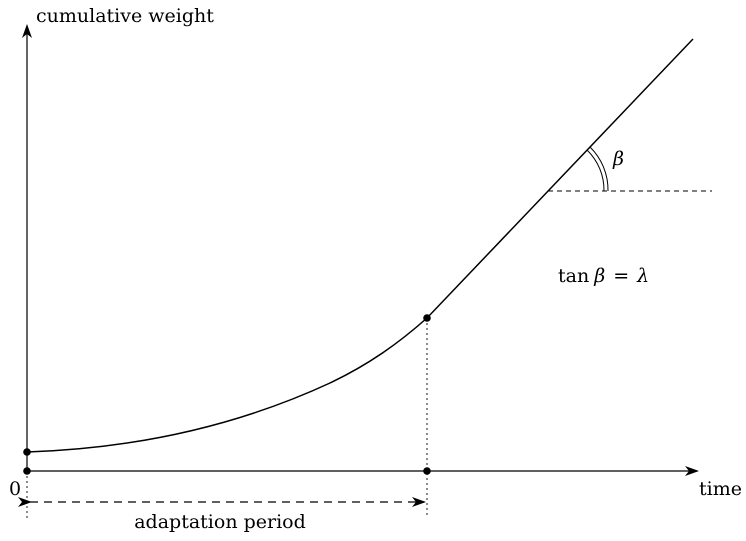  Describe the element at coordinates (15, 489) in the screenshot. I see `origin-label: 0` at that location.